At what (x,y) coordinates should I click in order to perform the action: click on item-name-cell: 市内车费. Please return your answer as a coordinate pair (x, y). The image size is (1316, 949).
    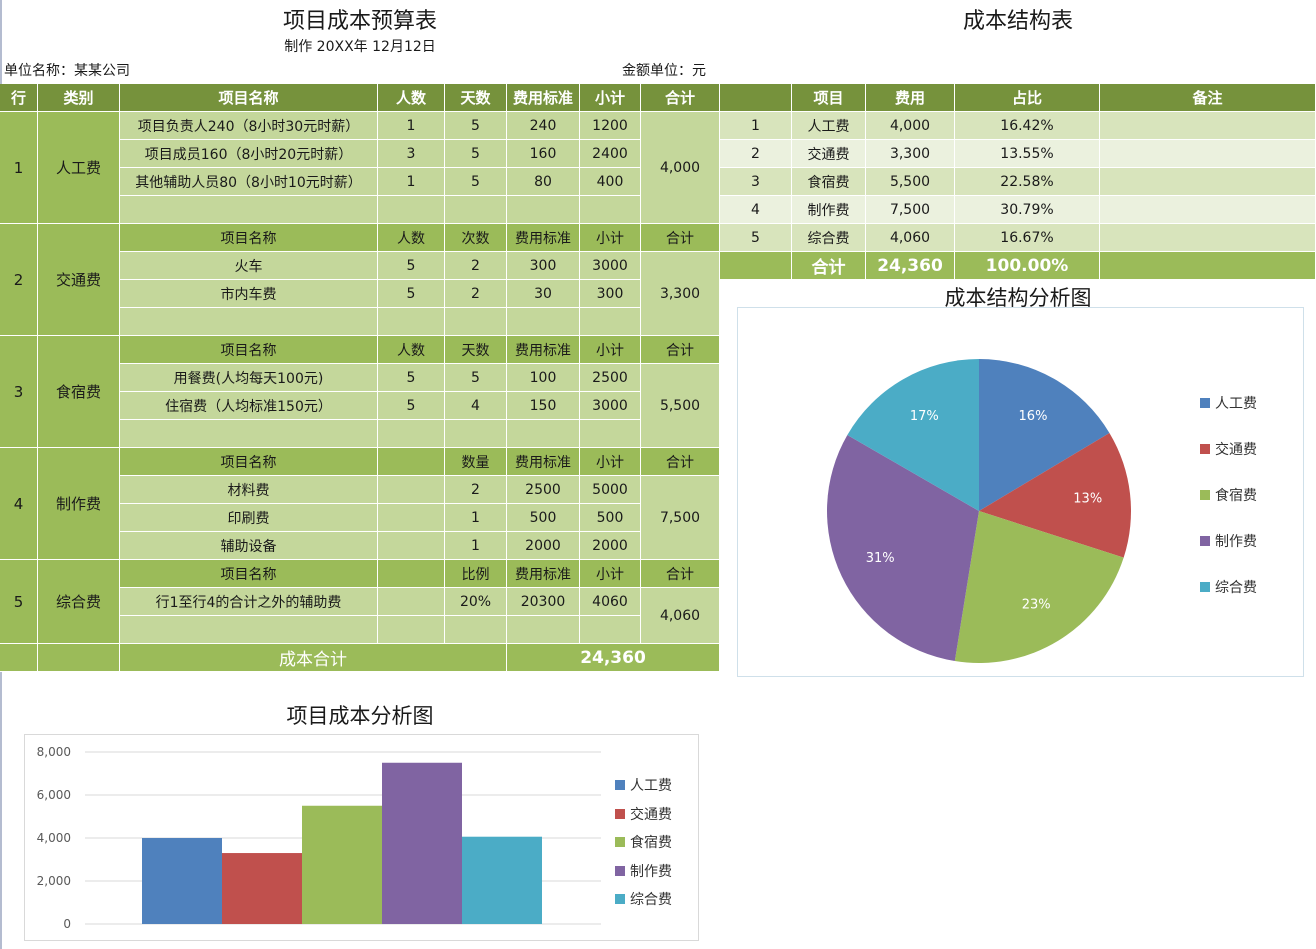
    Looking at the image, I should click on (249, 294).